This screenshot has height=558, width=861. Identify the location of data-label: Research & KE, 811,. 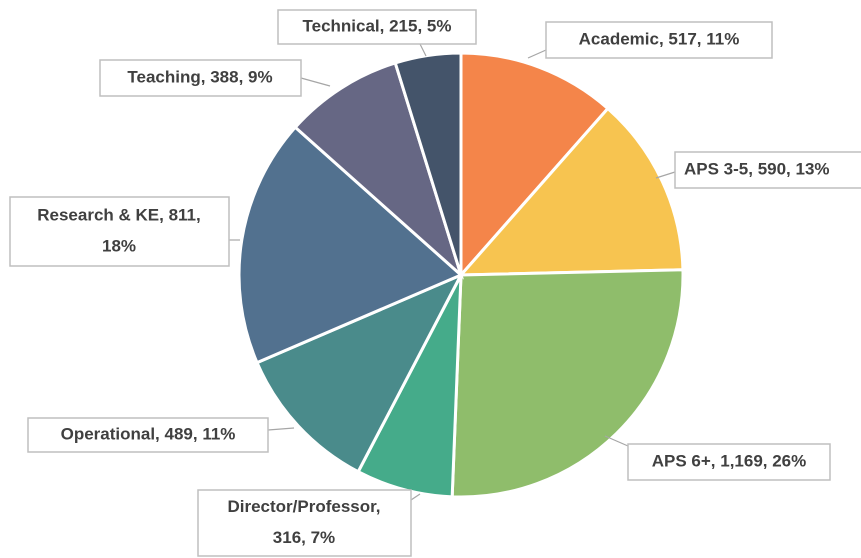
(118, 214).